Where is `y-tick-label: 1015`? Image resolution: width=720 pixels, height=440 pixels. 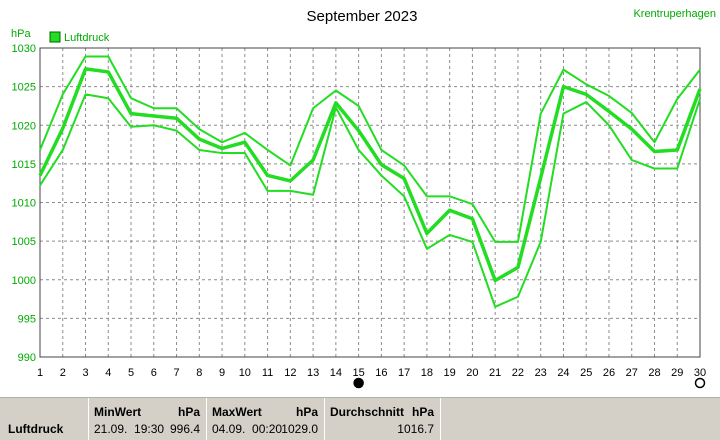 y-tick-label: 1015 is located at coordinates (24, 165).